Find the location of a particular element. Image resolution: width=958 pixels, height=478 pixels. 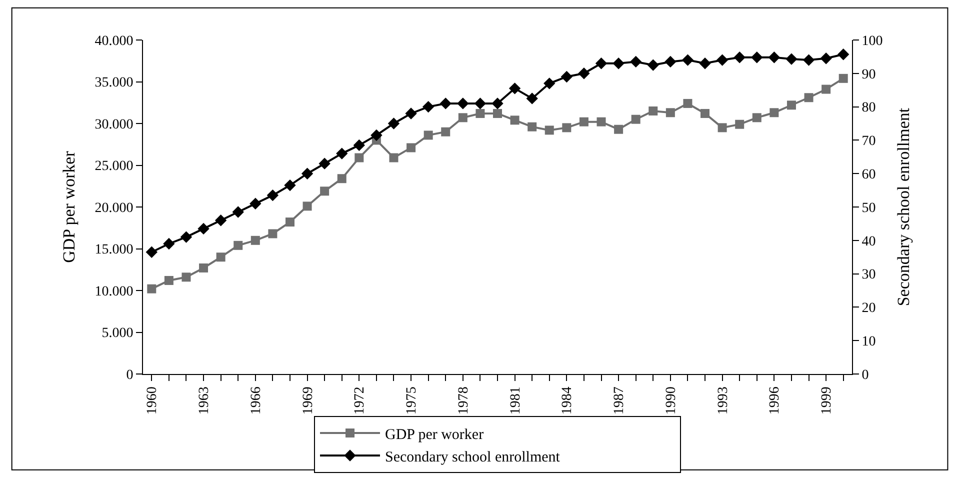

x-tick-label: 1981 is located at coordinates (516, 400).